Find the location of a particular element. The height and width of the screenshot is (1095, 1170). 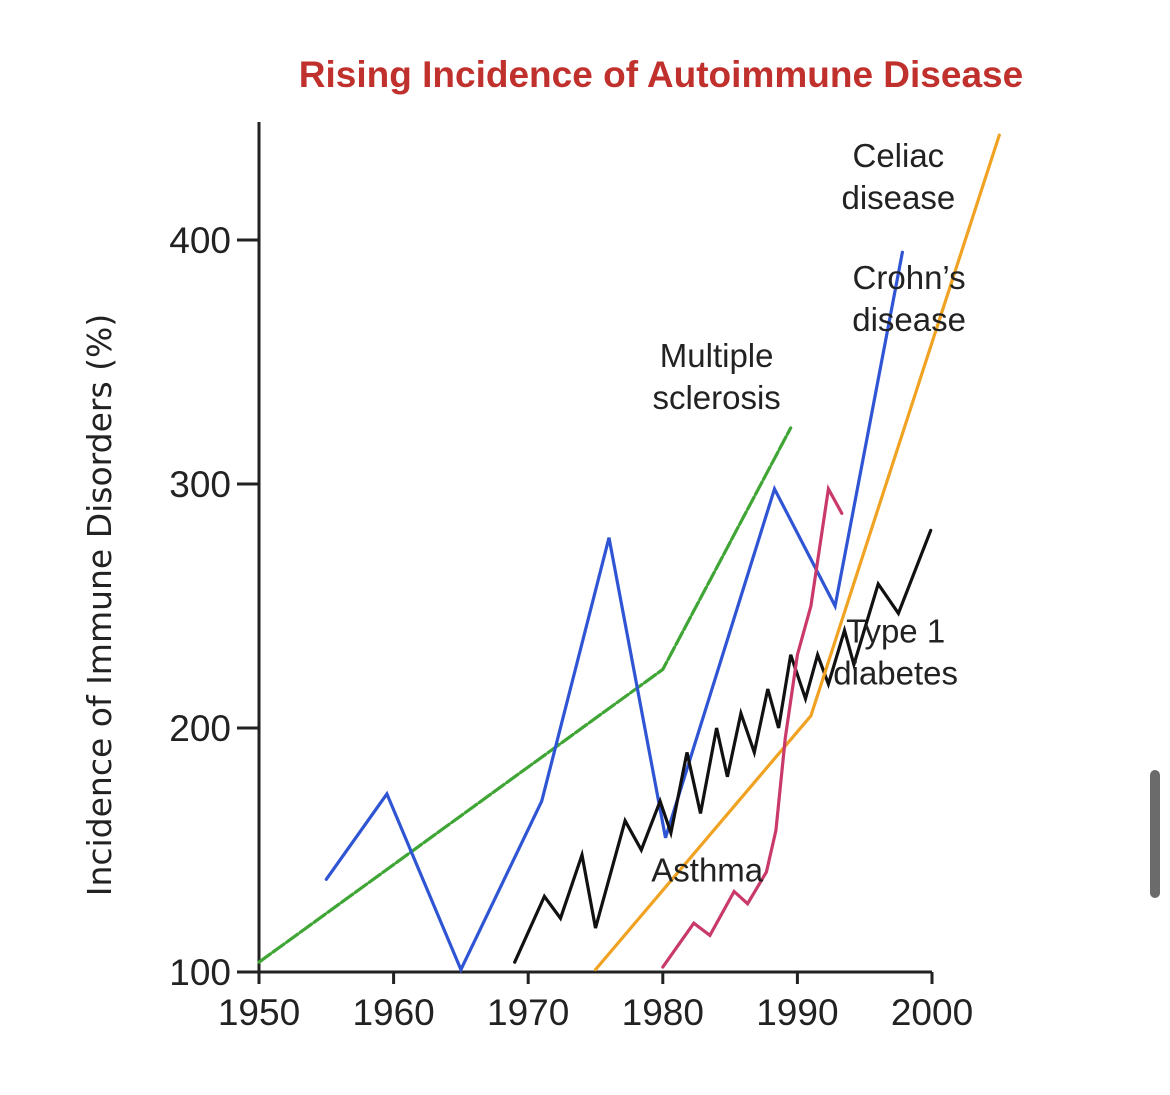

x-tick-label-1960: 1960 is located at coordinates (393, 1012).